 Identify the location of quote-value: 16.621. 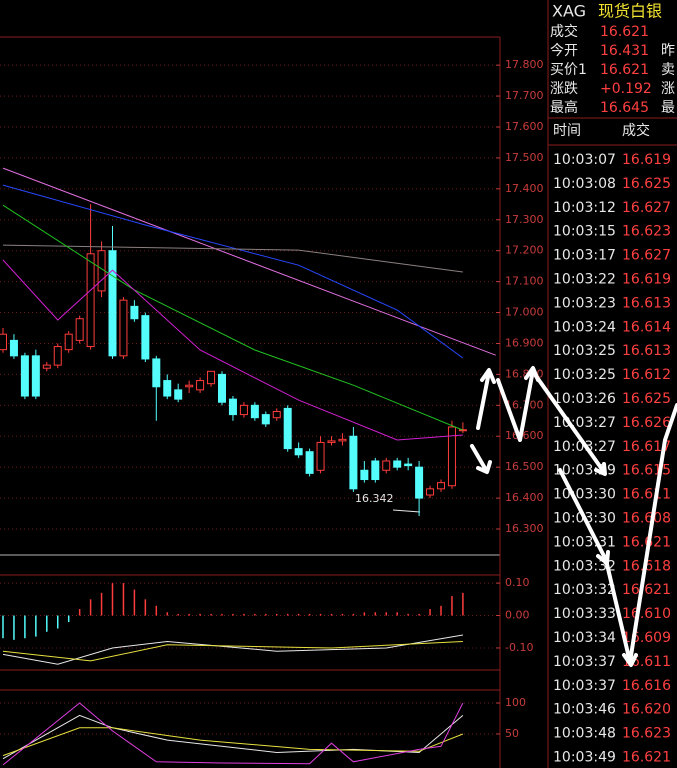
(624, 70).